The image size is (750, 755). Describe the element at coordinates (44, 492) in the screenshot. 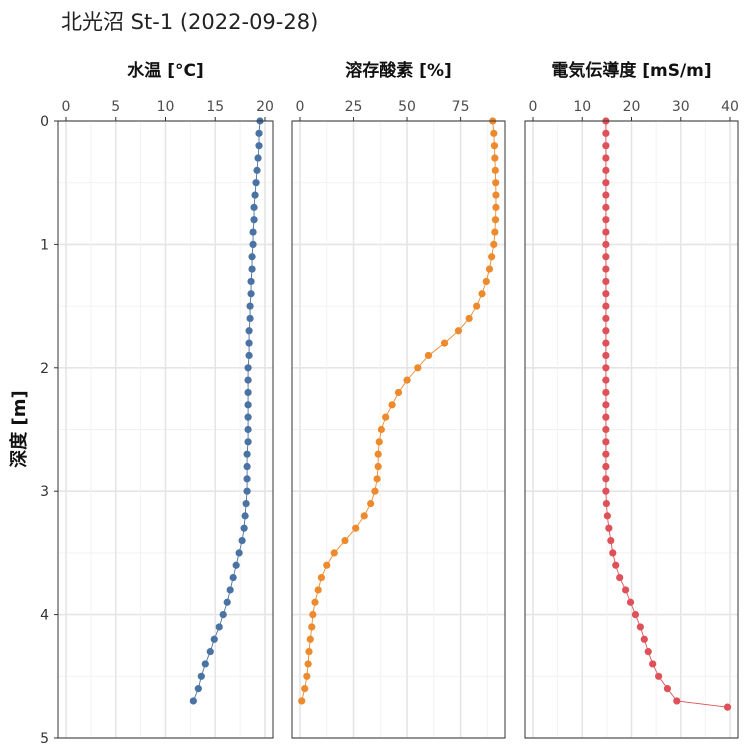

I see `y-tick-label: 3` at that location.